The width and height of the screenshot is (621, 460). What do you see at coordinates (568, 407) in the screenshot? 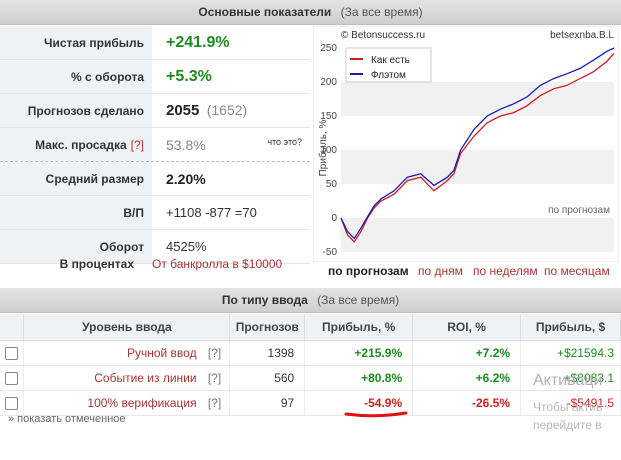
I see `activation-line-1: Чтобы актив` at bounding box center [568, 407].